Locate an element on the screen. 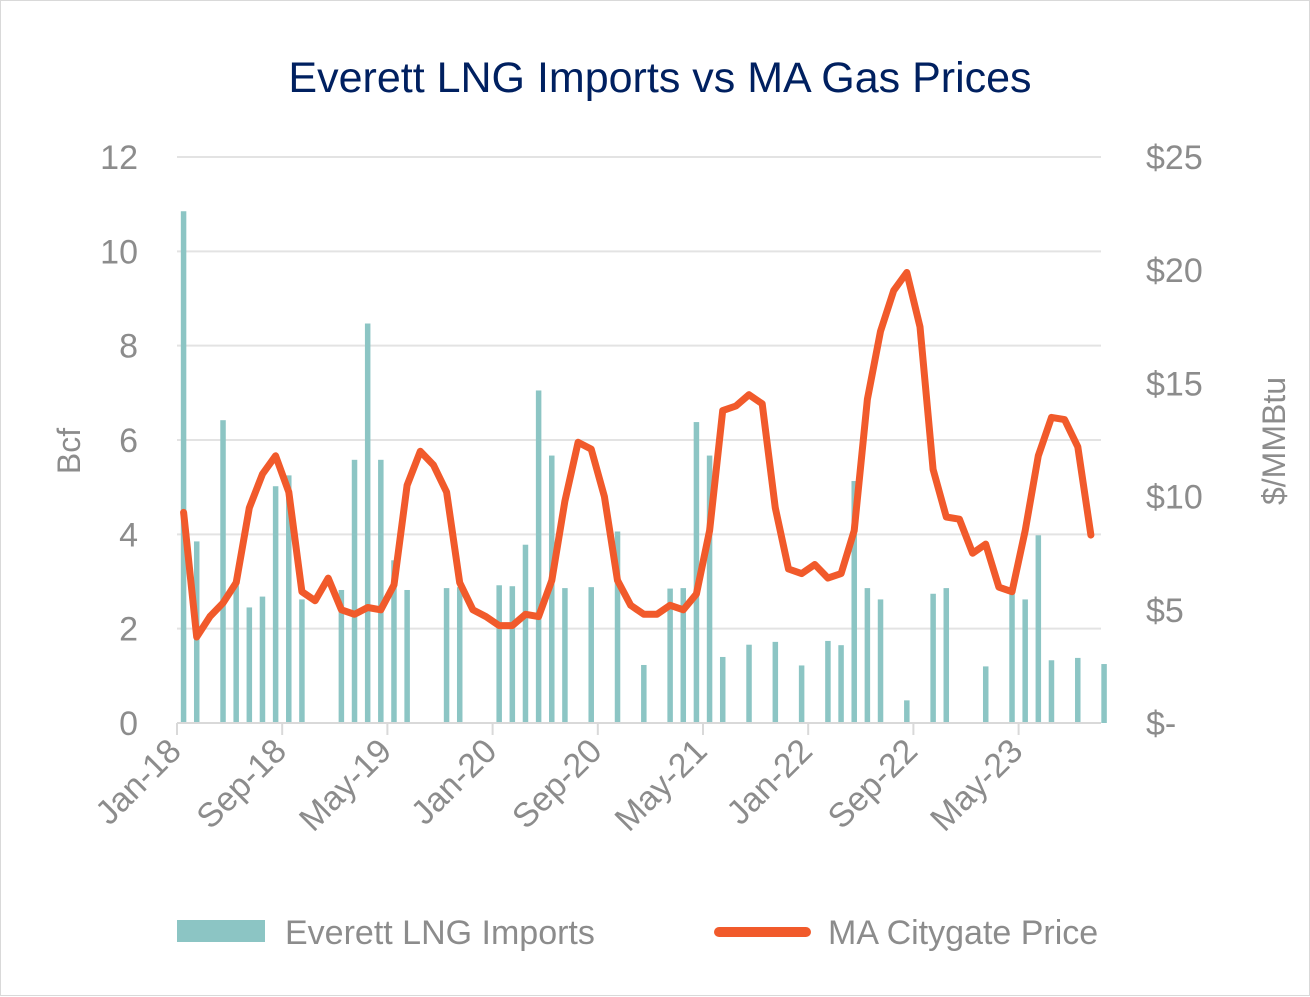  x-tick-label: Jan-20 is located at coordinates (454, 782).